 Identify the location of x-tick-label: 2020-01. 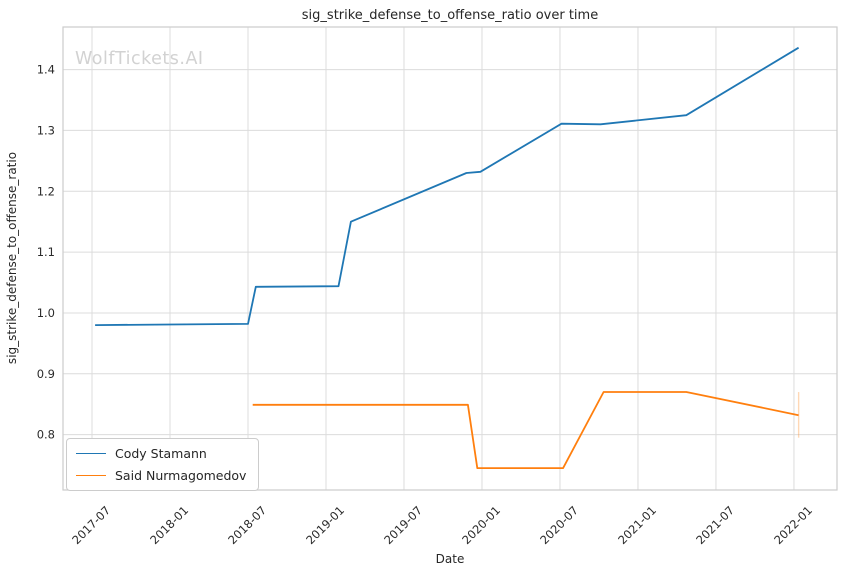
(481, 525).